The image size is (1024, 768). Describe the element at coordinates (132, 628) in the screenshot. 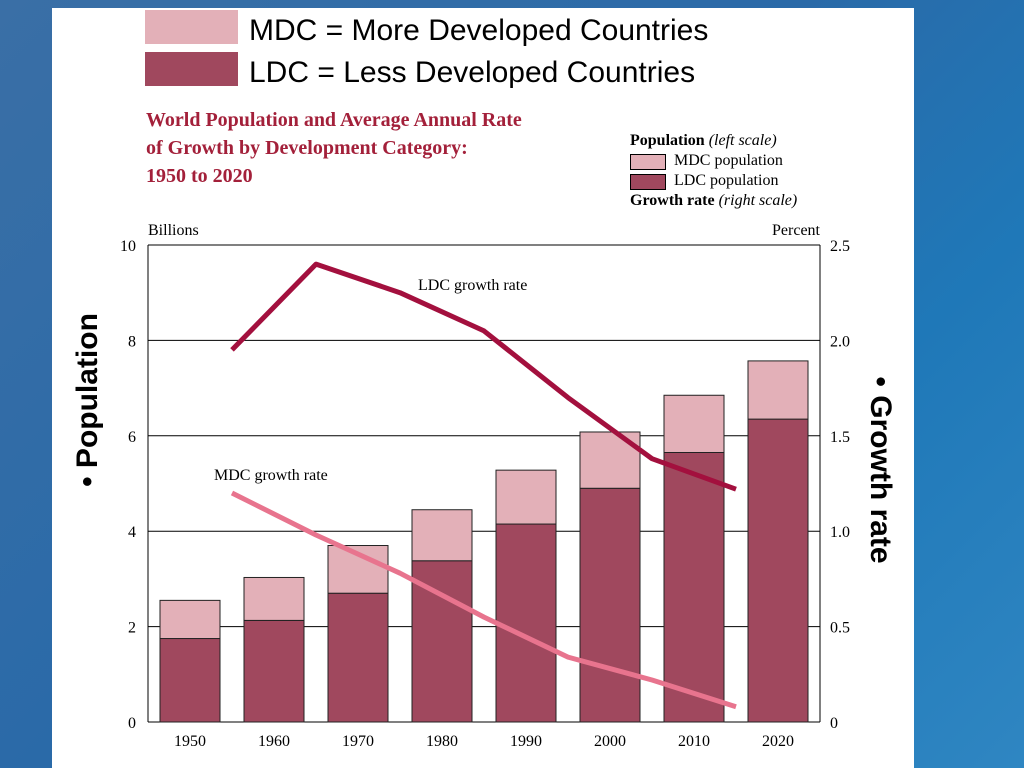

I see `left-tick-label: 2` at that location.